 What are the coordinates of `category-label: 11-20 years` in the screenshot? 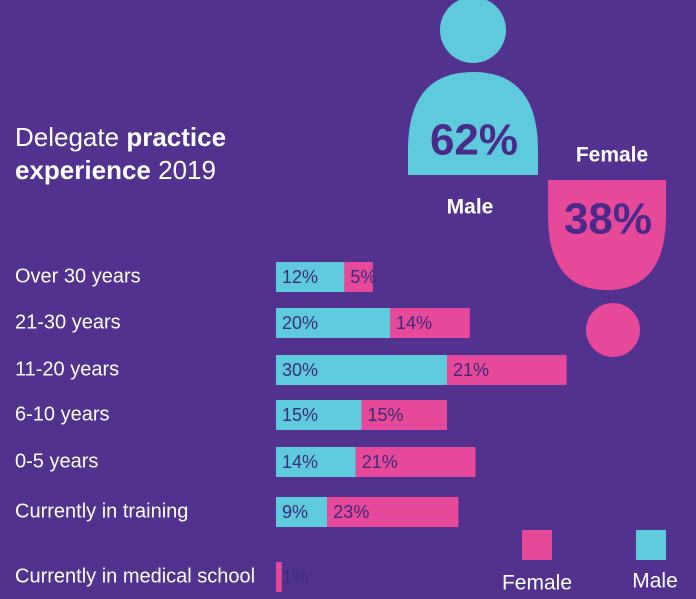 It's located at (67, 369).